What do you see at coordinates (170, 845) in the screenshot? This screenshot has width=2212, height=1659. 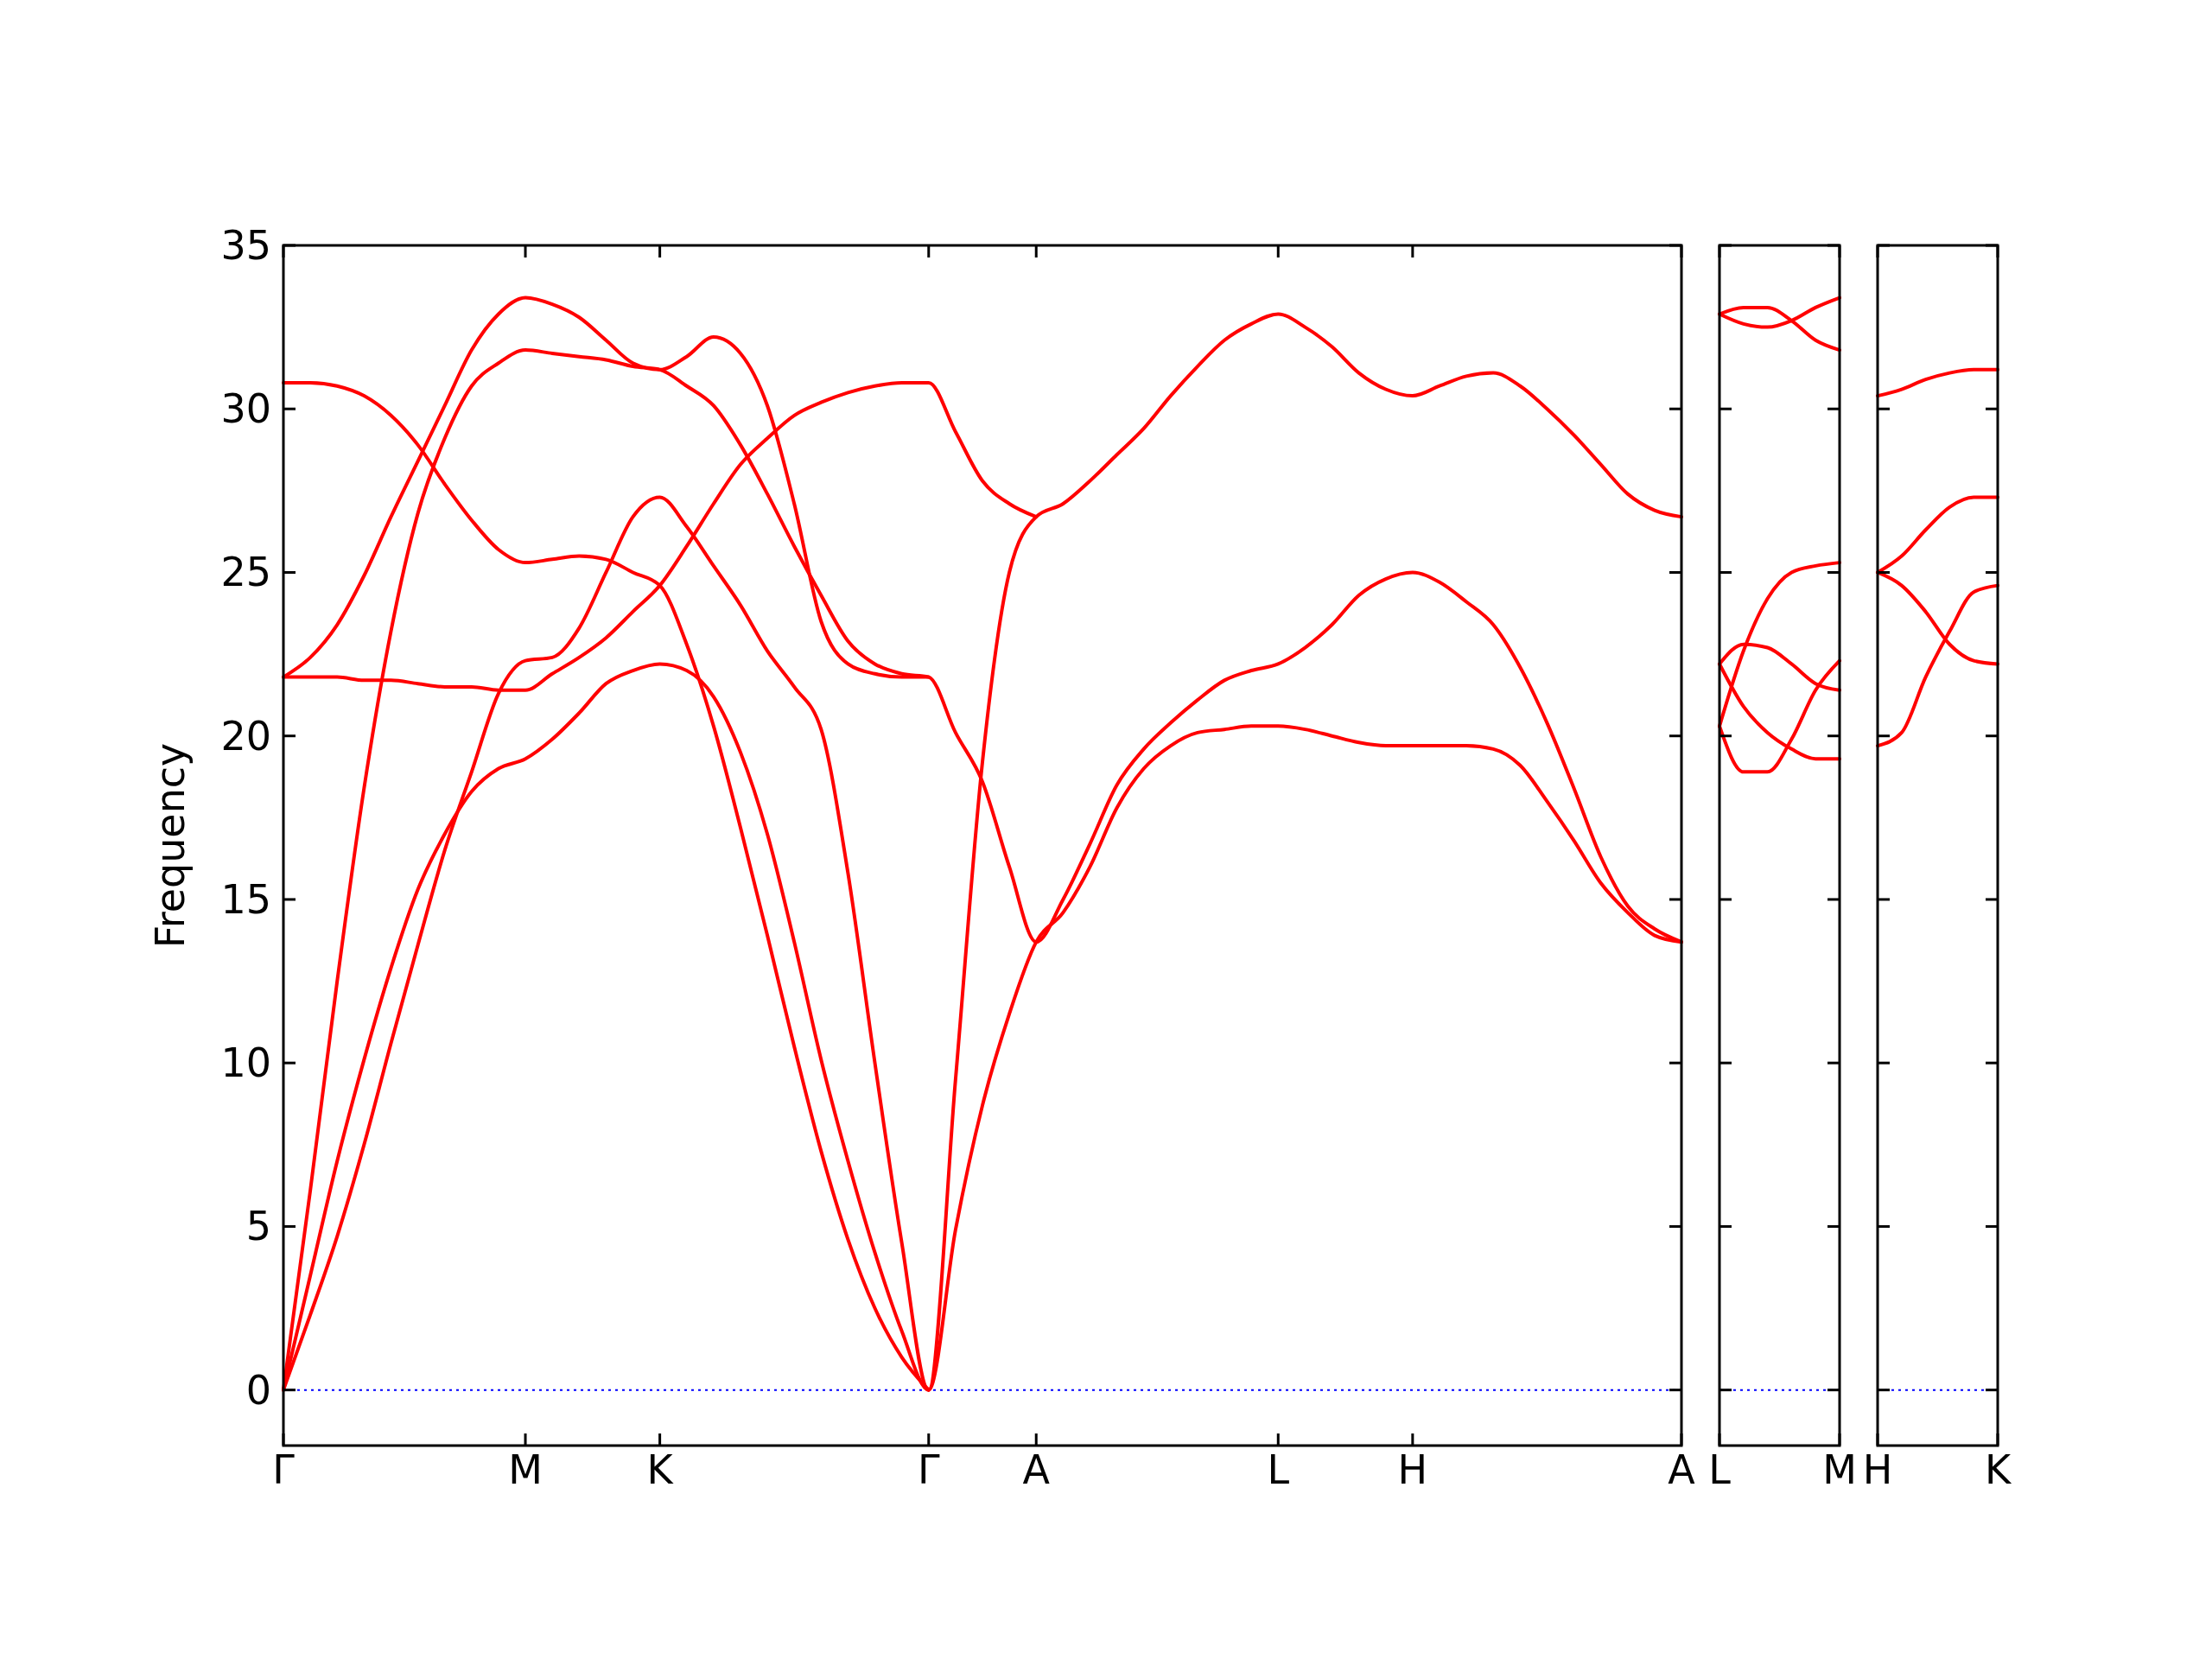 I see `y-axis-title: Frequency` at bounding box center [170, 845].